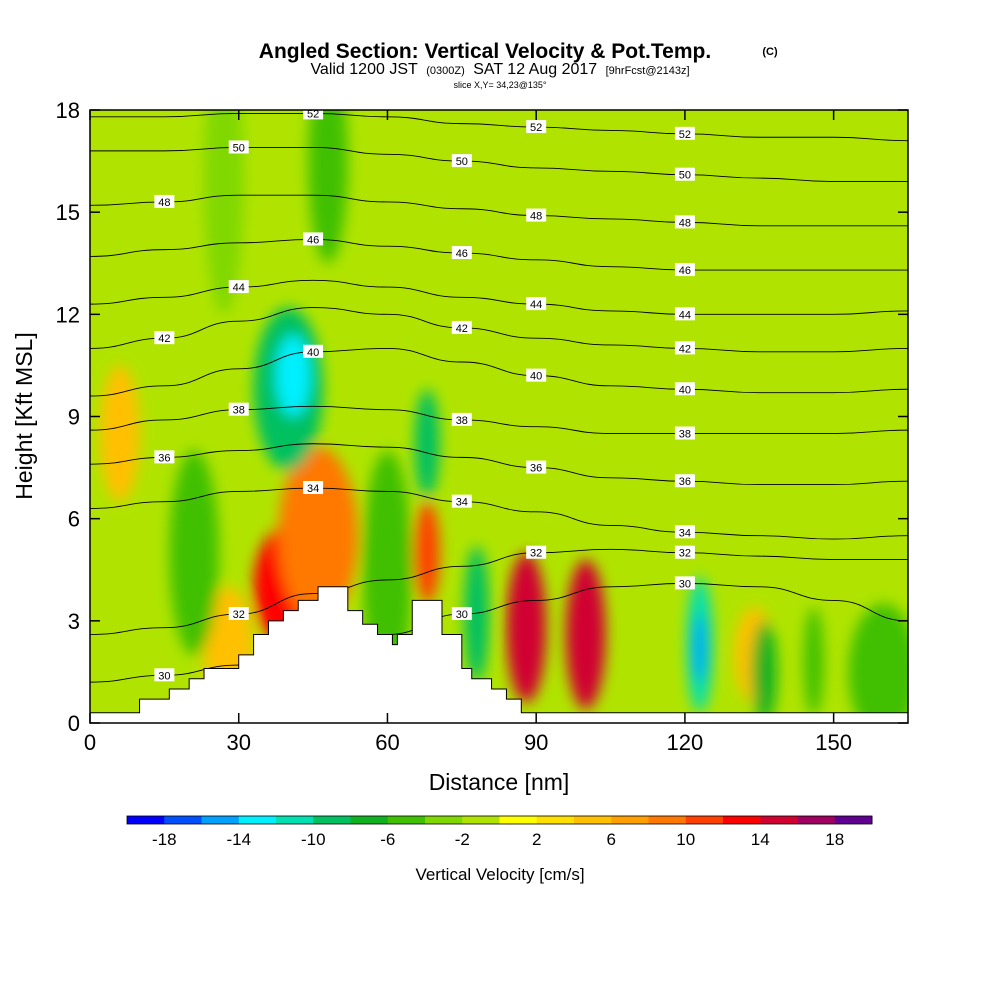 The image size is (1000, 1000). Describe the element at coordinates (462, 162) in the screenshot. I see `theta-label: 50` at that location.